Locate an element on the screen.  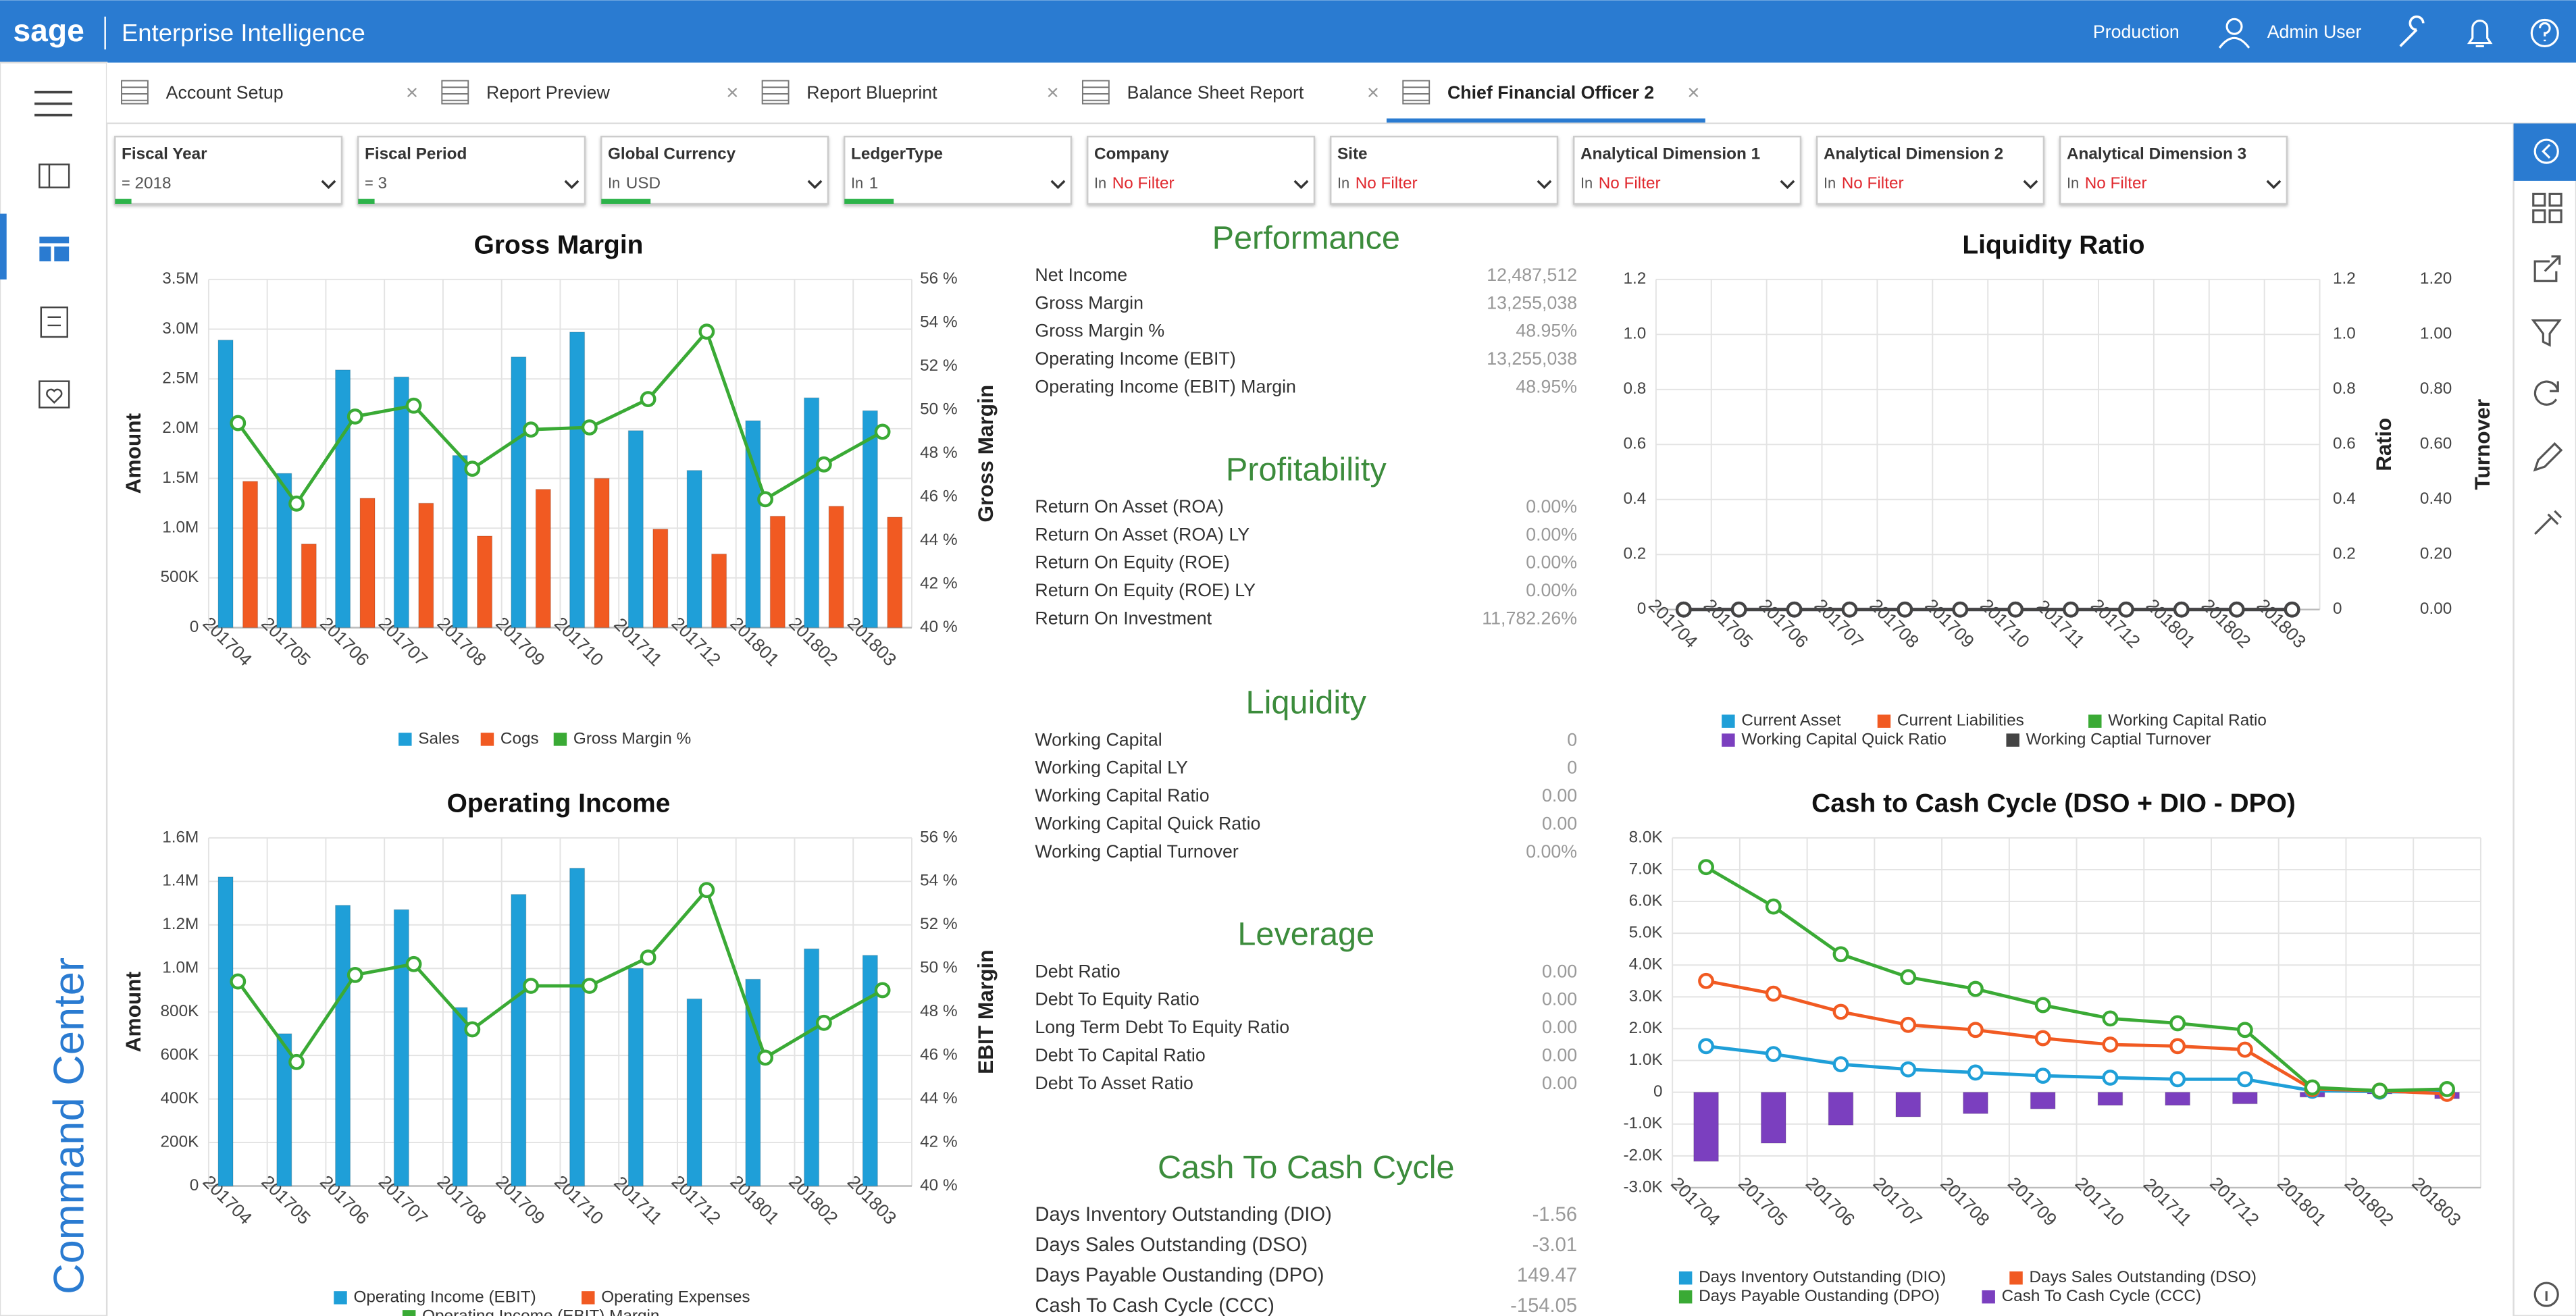
y-tick-label: 2.0K is located at coordinates (1646, 1028).